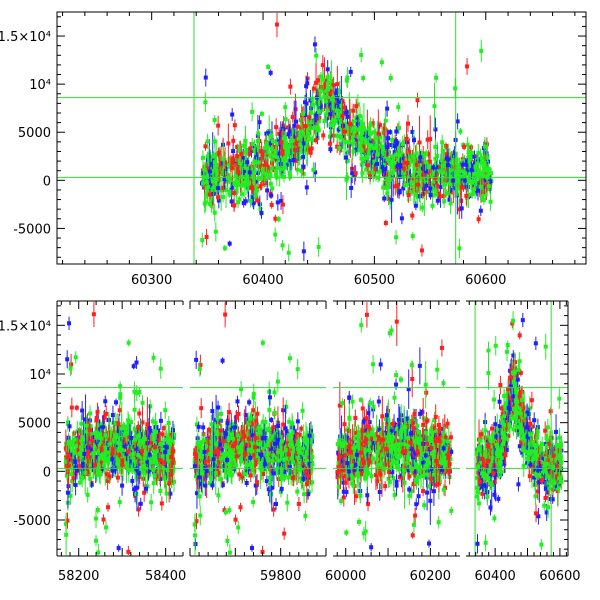  I want to click on top-x-tick-label: 60600, so click(485, 280).